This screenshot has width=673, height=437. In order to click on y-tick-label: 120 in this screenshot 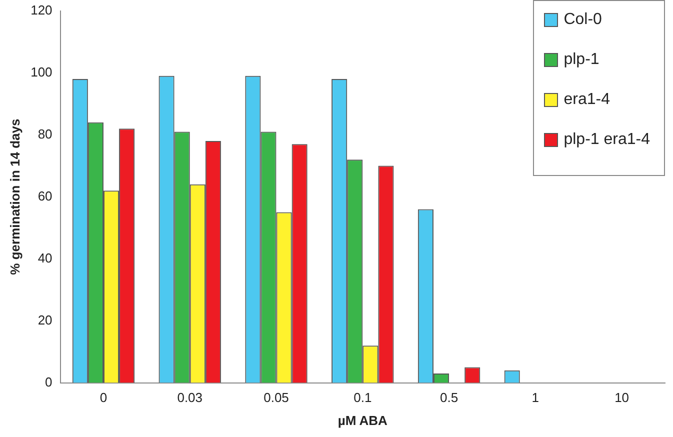, I will do `click(41, 10)`.